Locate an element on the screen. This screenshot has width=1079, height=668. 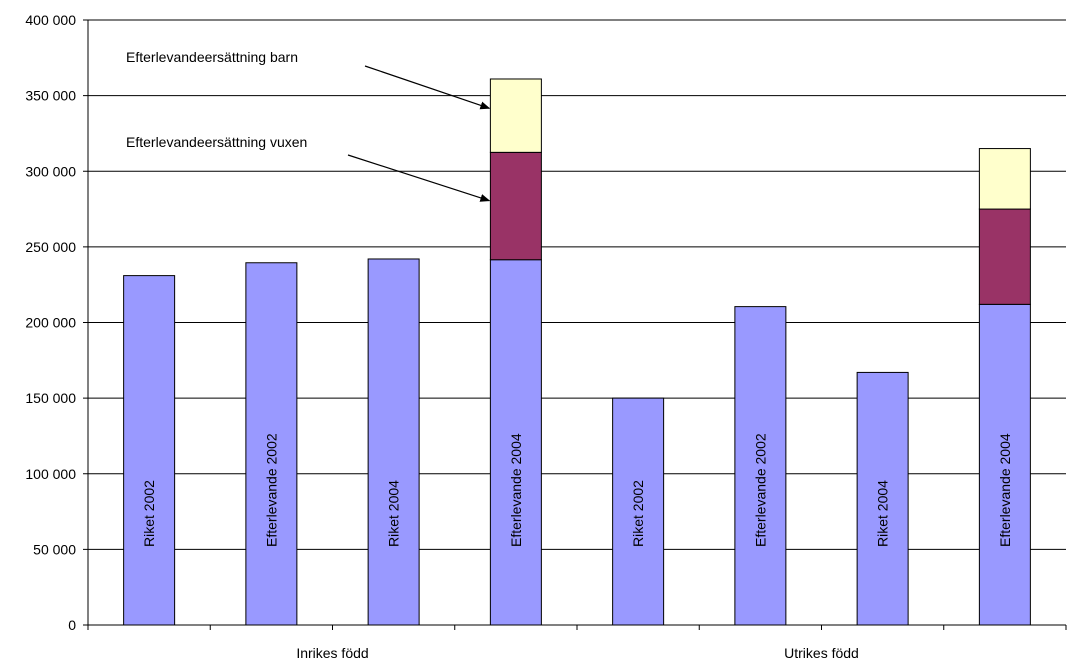
y-tick-label: 350 000 is located at coordinates (50, 96).